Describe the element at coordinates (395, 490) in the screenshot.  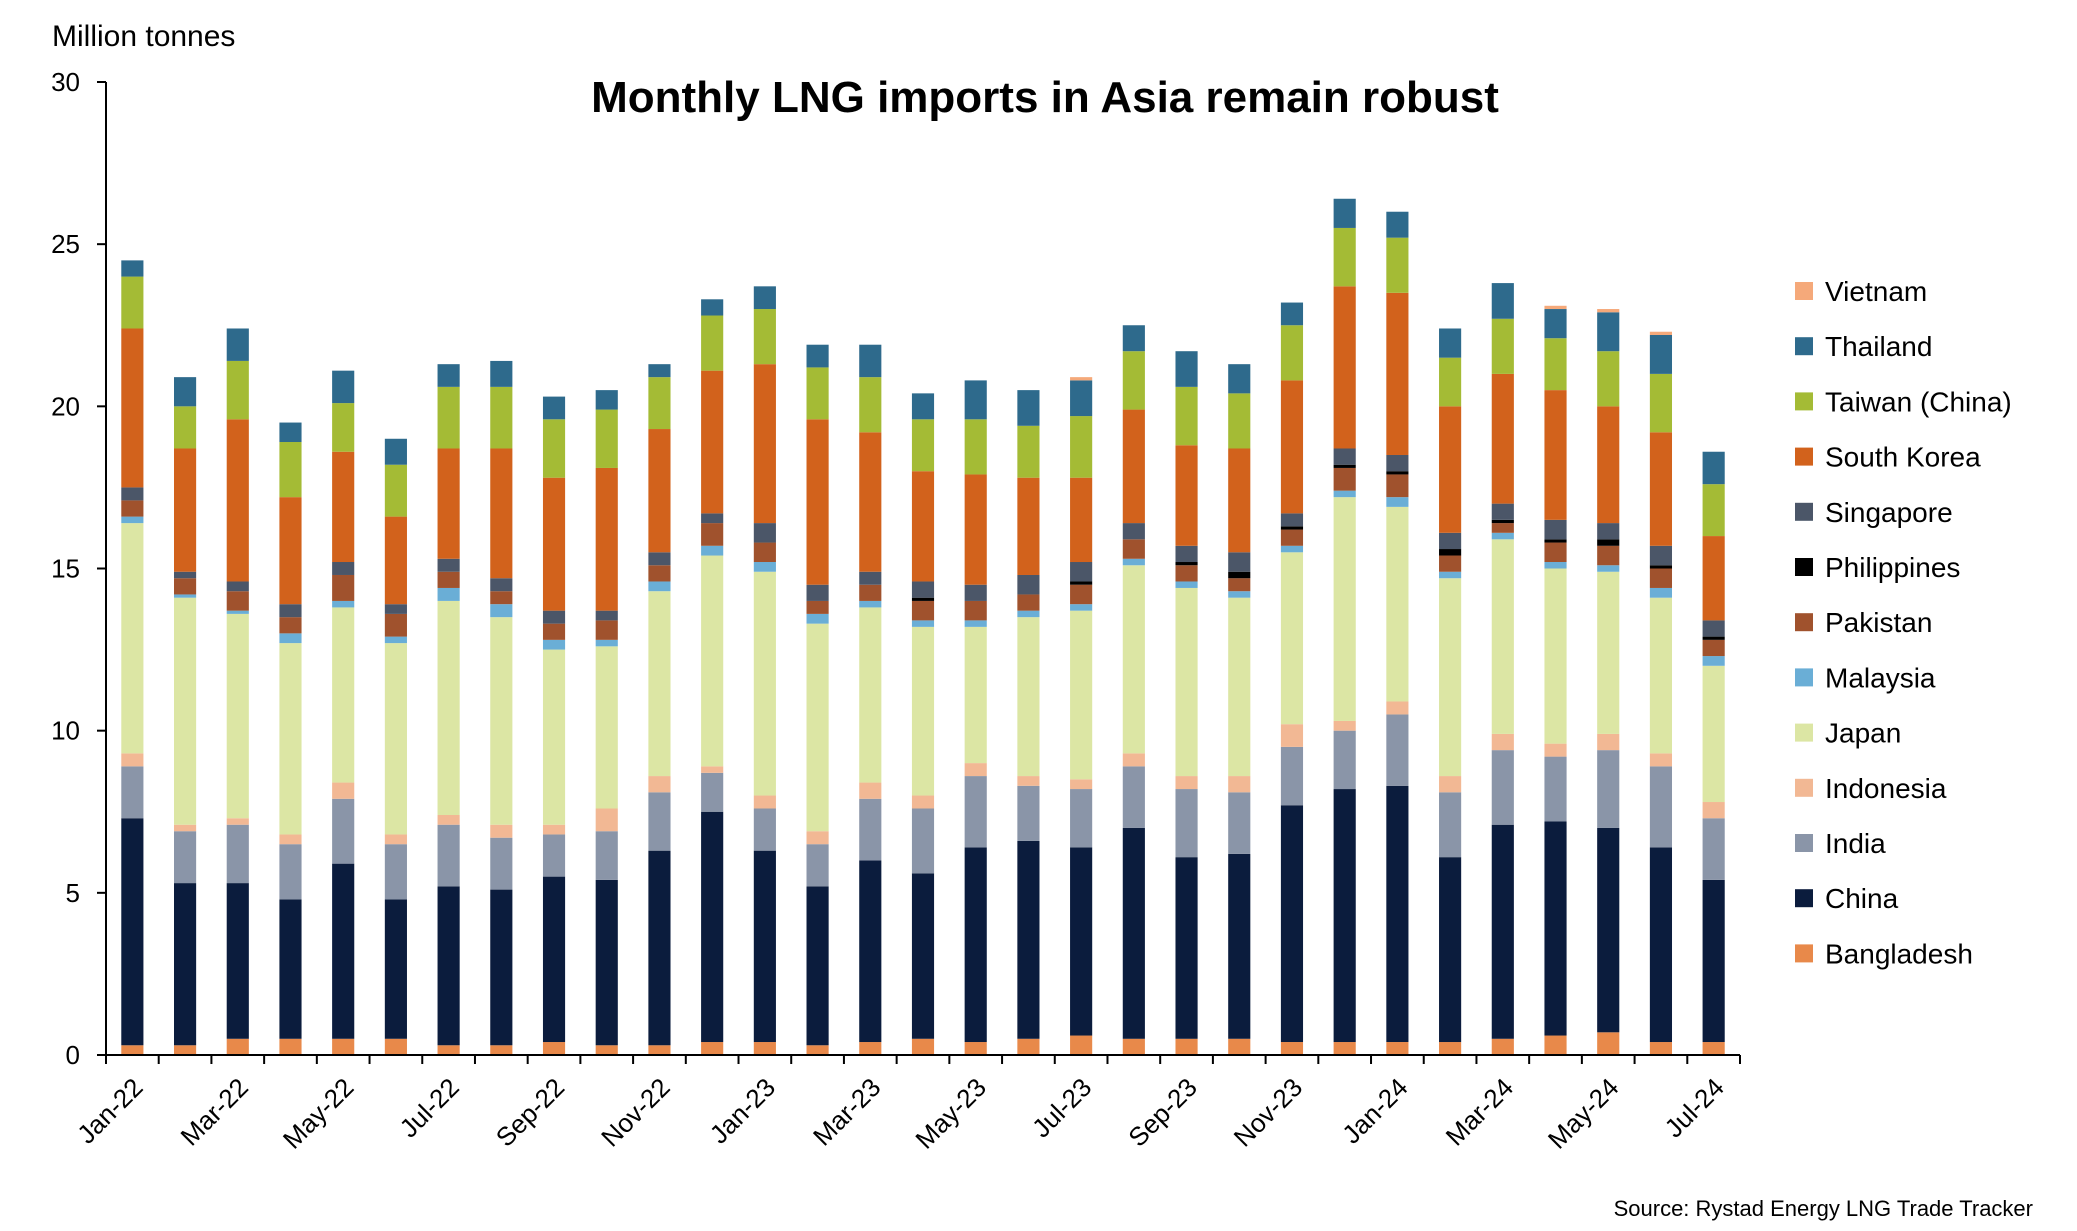
I see `bar-segment-taiwan-china--jun-22` at that location.